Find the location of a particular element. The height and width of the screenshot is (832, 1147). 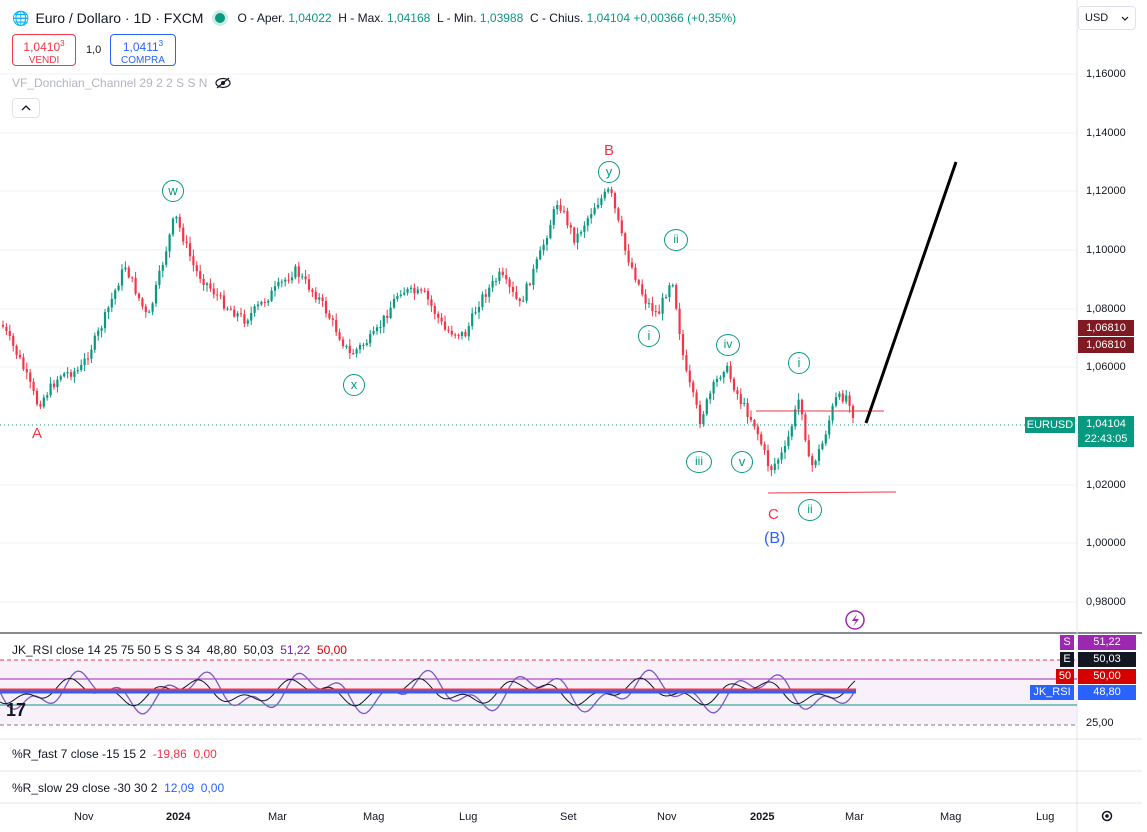

wave-label-i-second: i is located at coordinates (799, 363).